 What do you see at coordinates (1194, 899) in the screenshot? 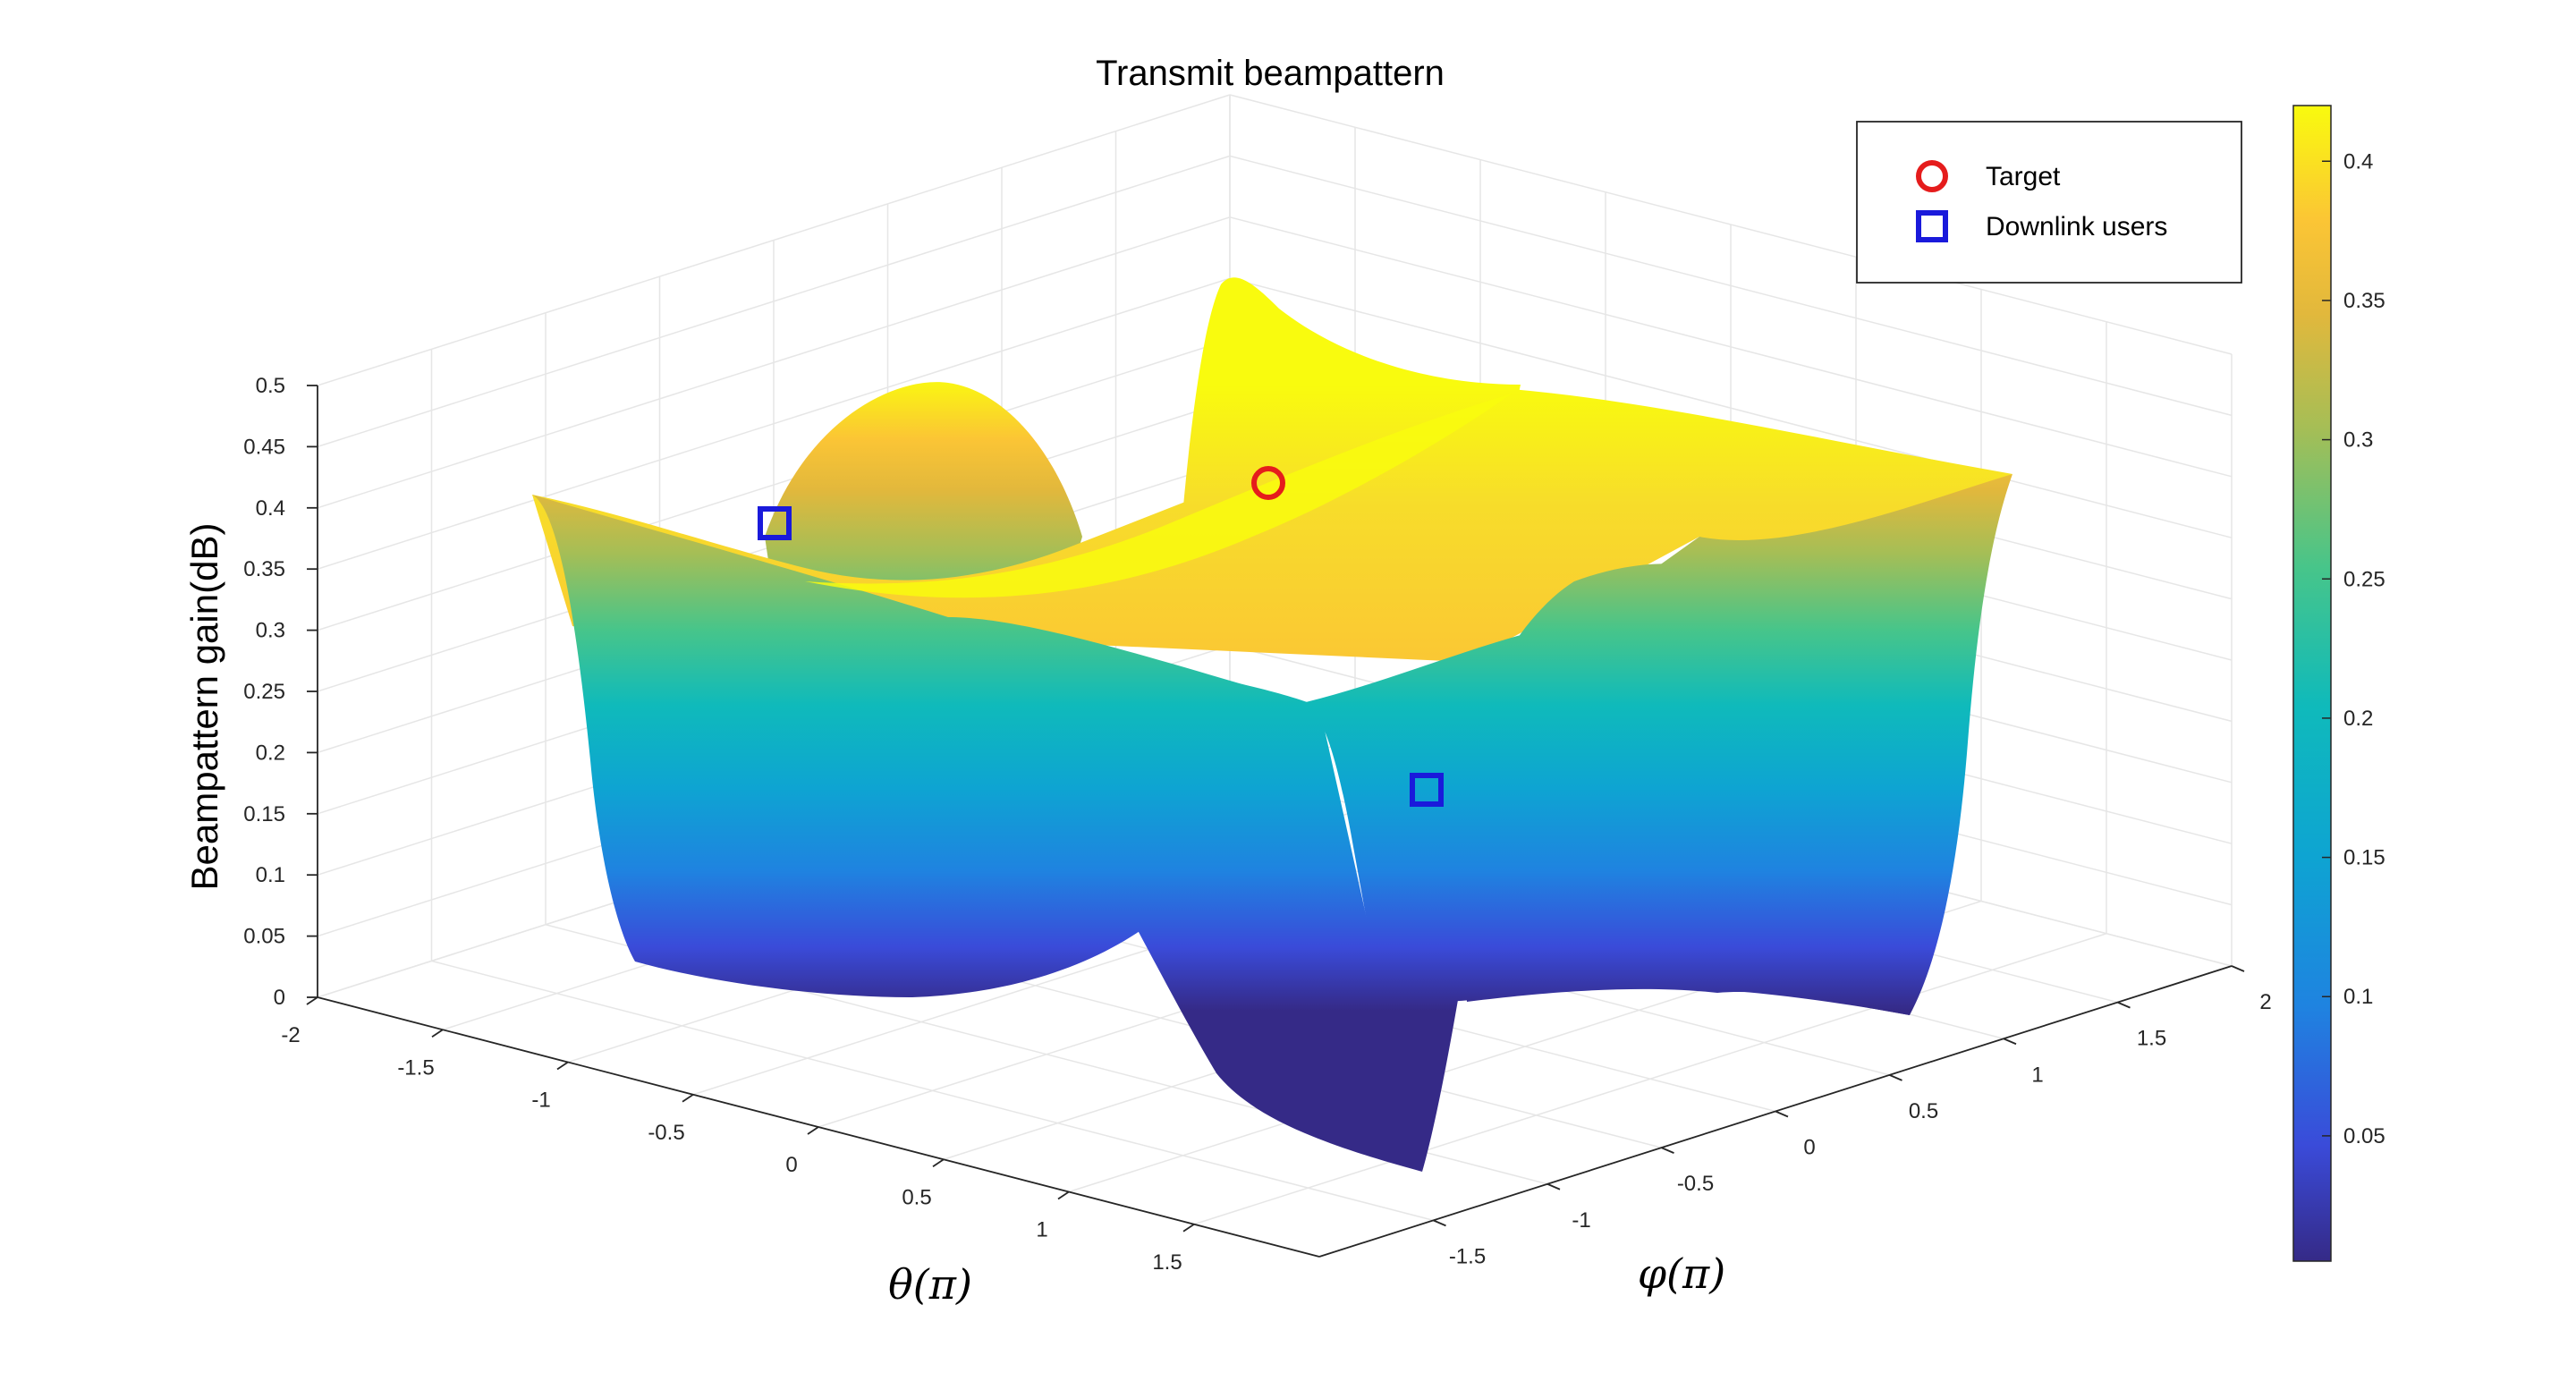
I see `surface-front-leaf` at bounding box center [1194, 899].